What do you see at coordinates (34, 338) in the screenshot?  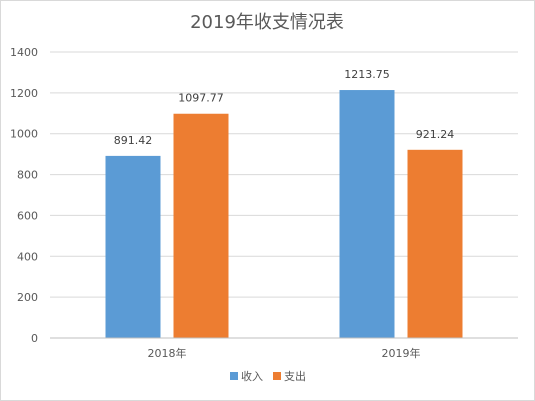 I see `y-tick-label: 0` at bounding box center [34, 338].